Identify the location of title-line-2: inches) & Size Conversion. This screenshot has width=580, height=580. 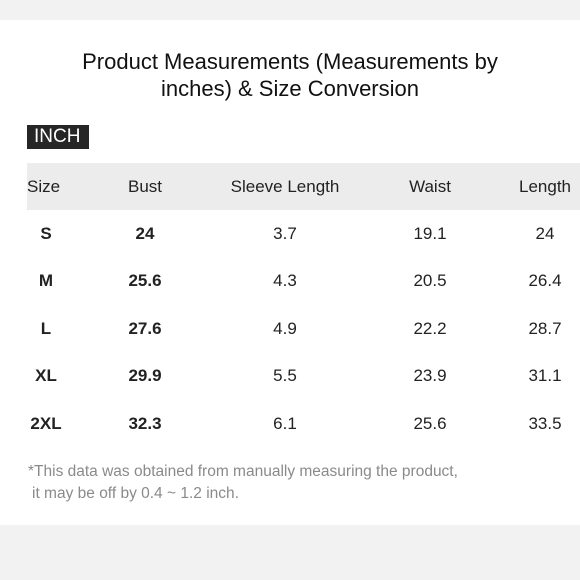
(289, 88).